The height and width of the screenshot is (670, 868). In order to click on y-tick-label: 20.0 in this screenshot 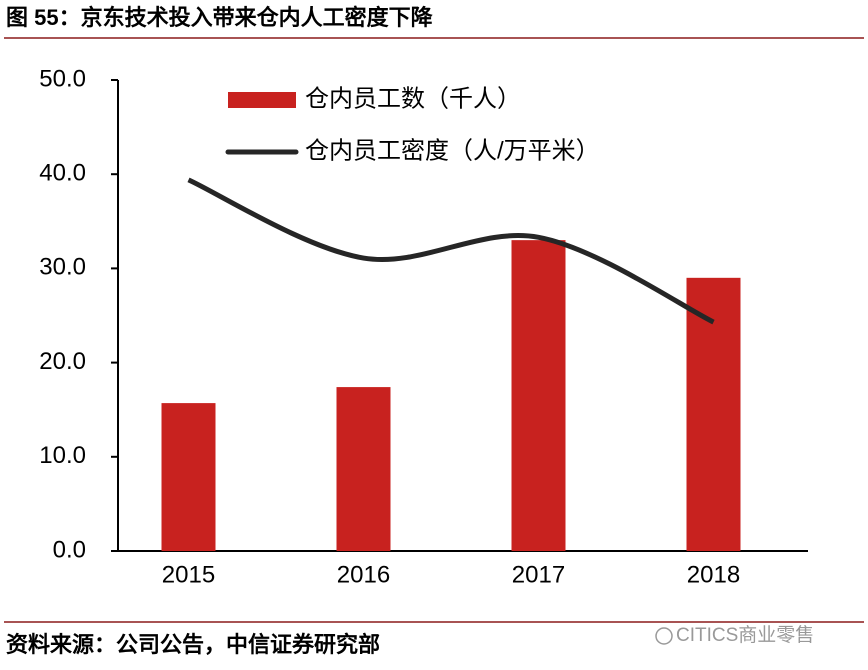, I will do `click(62, 361)`.